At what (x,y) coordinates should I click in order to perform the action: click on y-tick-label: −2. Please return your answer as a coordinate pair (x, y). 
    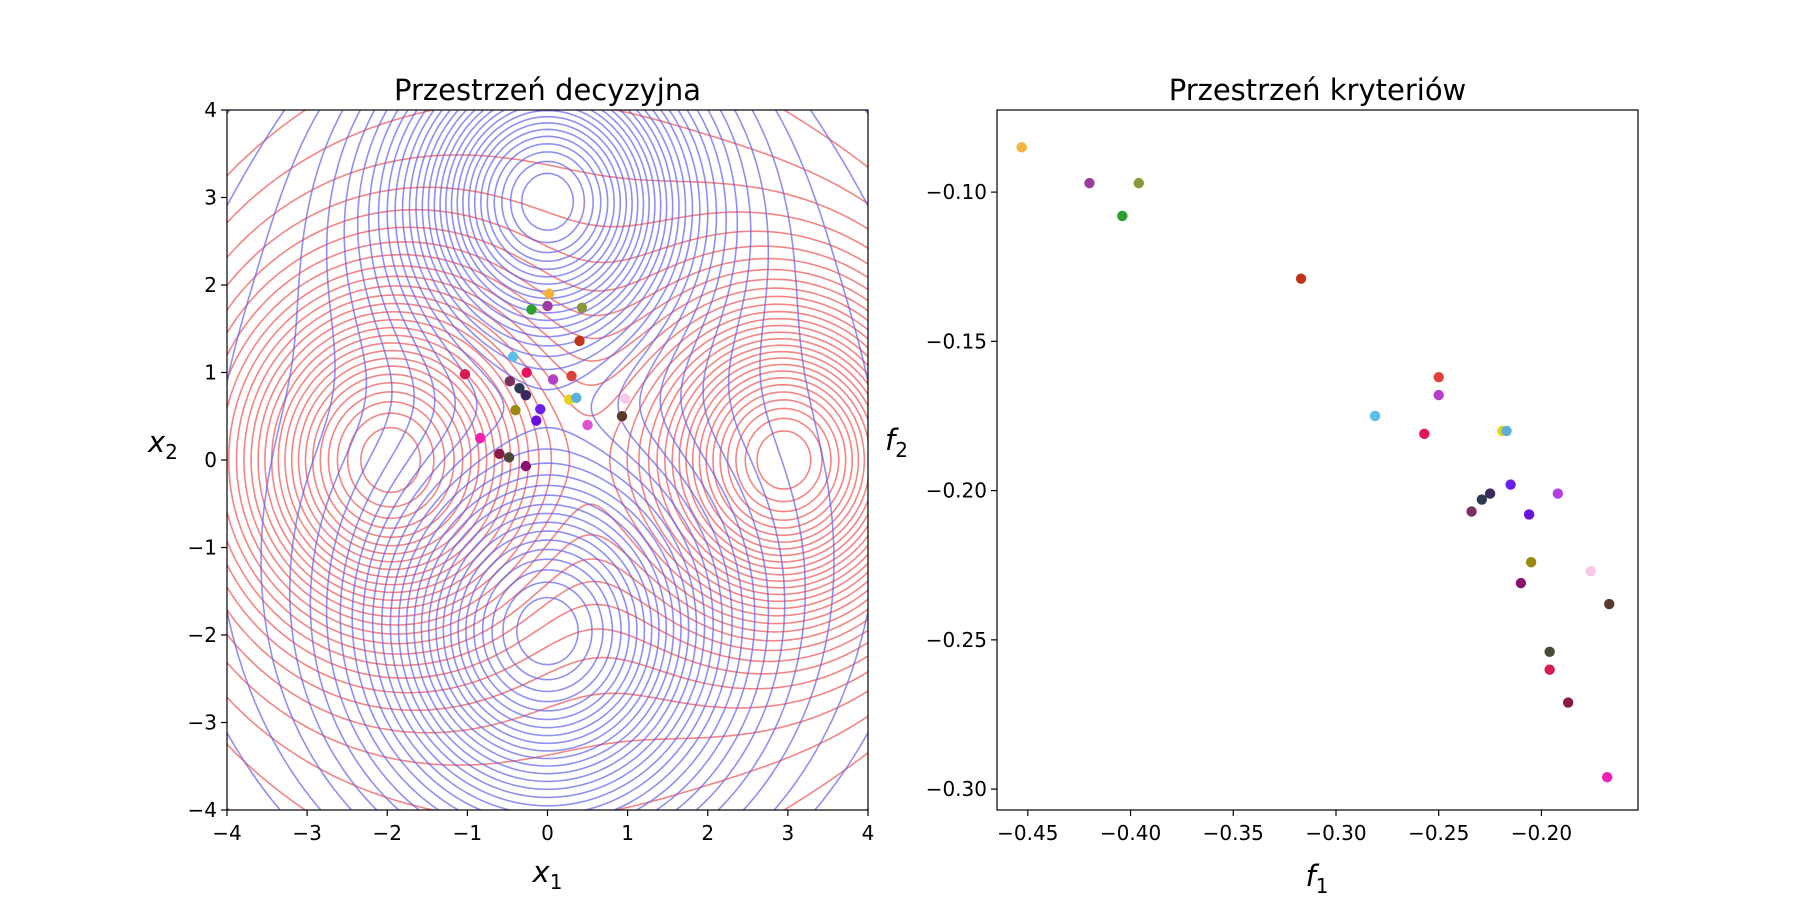
    Looking at the image, I should click on (202, 635).